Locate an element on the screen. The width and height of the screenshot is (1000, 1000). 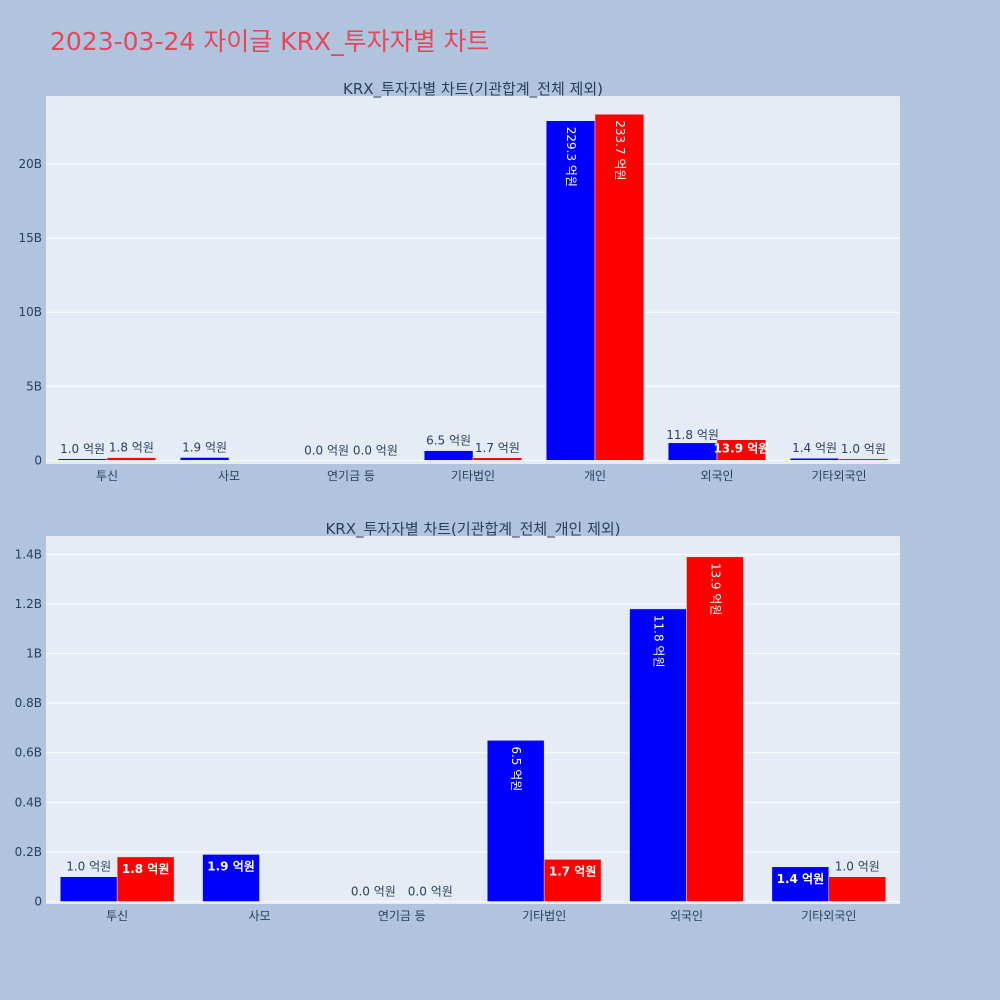
x-tick-label: 개인 is located at coordinates (595, 476).